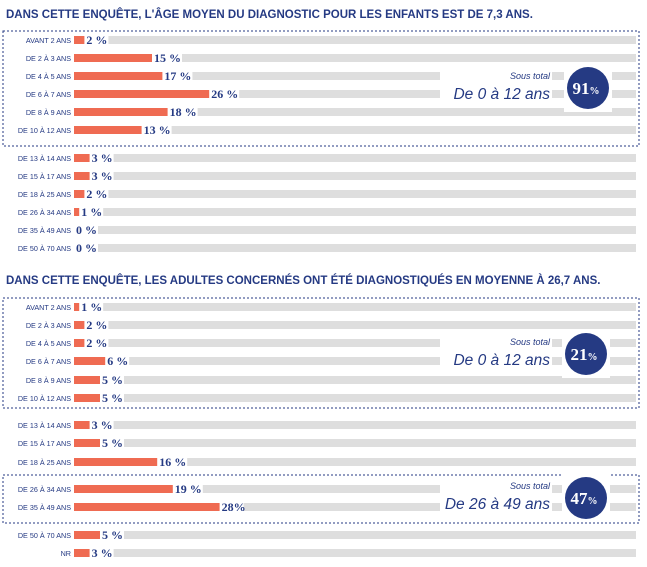 The height and width of the screenshot is (567, 647). I want to click on subtotal-range: De 26 à 49 ans, so click(497, 504).